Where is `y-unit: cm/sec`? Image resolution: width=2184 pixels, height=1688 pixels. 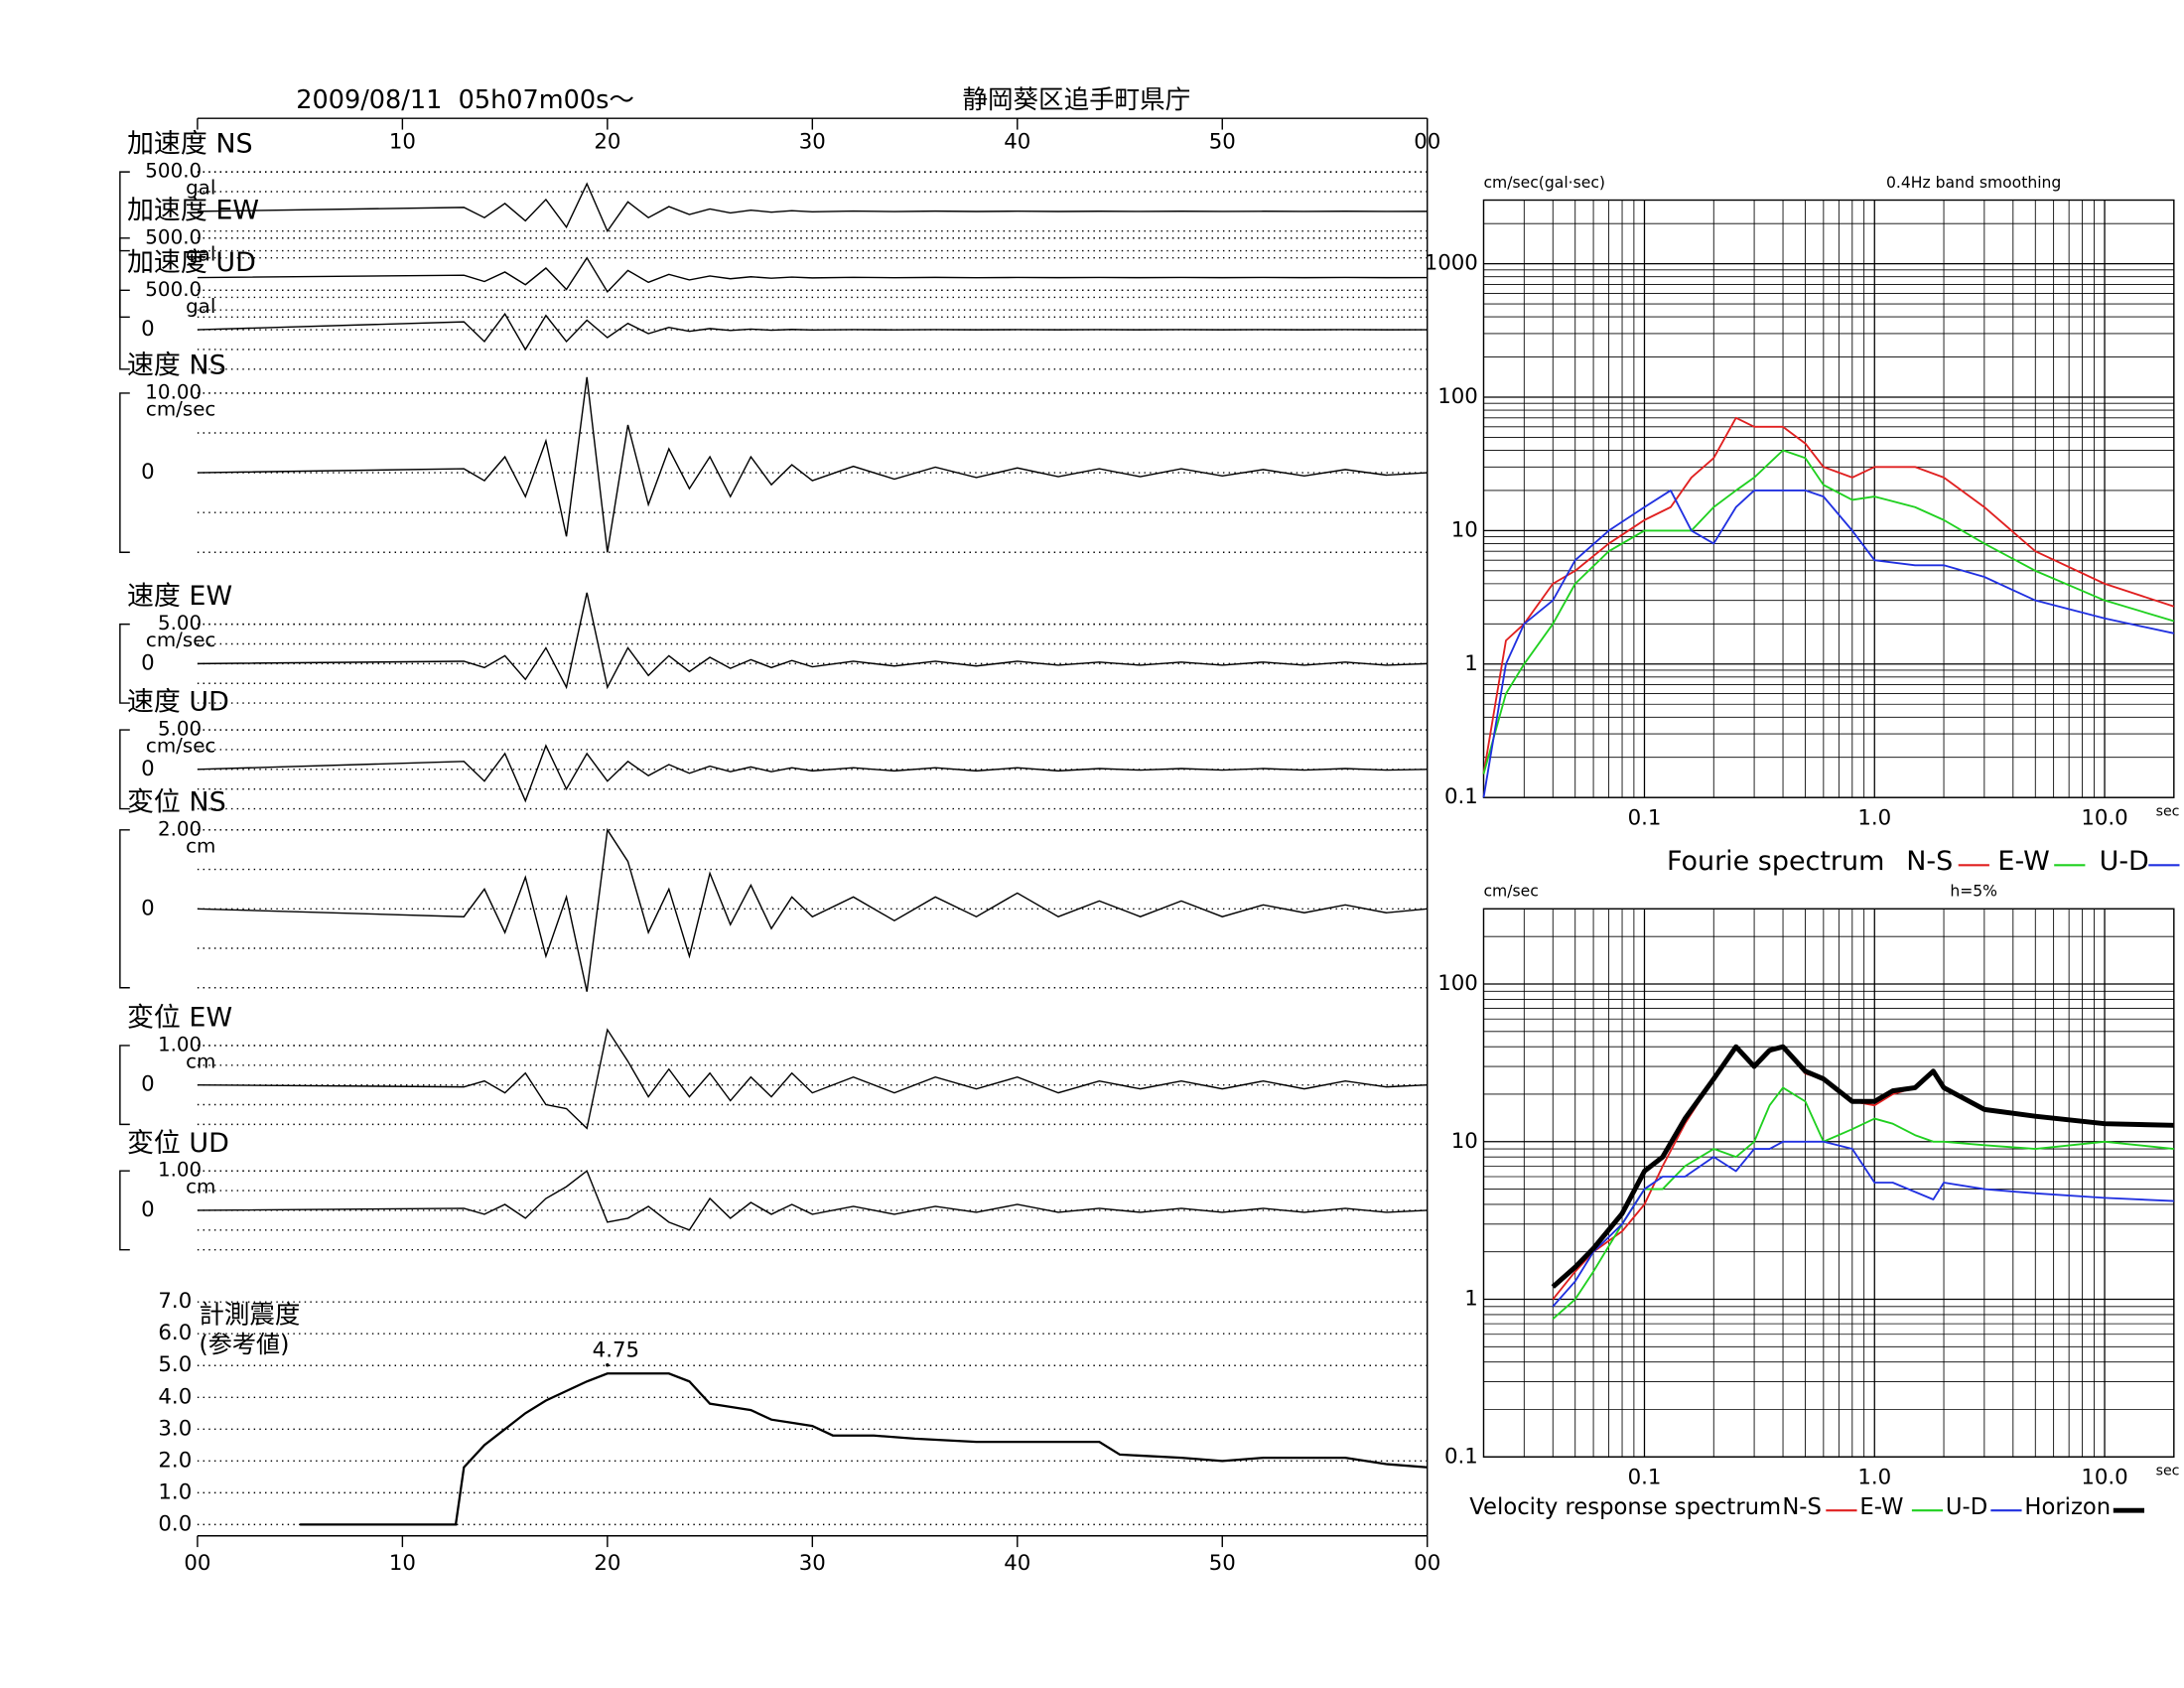 y-unit: cm/sec is located at coordinates (1510, 892).